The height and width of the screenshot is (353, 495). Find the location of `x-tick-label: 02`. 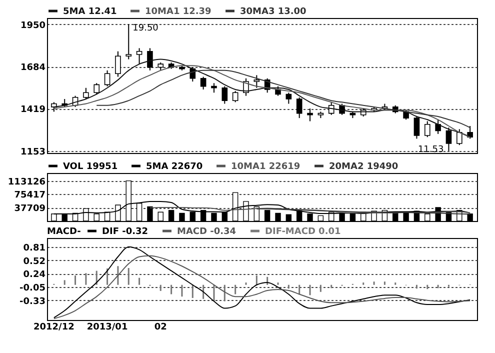

x-tick-label: 02 is located at coordinates (160, 327).